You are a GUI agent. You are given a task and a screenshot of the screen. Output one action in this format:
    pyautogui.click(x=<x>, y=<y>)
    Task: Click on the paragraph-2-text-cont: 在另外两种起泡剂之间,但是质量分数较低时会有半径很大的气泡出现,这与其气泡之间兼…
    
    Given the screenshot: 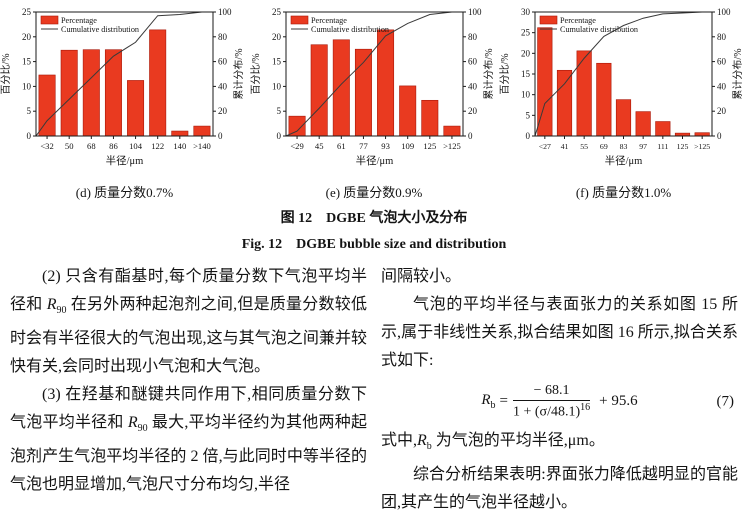 What is the action you would take?
    pyautogui.click(x=188, y=336)
    